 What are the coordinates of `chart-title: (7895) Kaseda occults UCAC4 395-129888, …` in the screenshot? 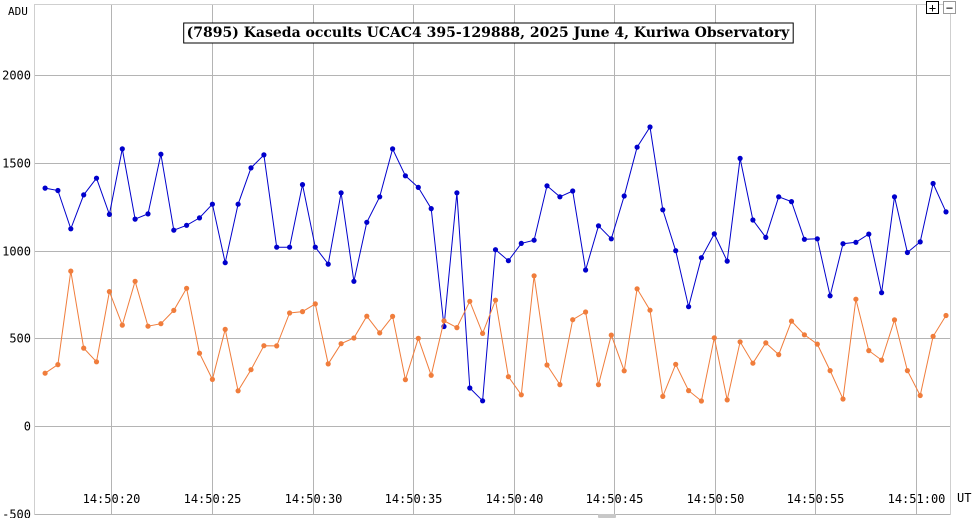 It's located at (489, 33).